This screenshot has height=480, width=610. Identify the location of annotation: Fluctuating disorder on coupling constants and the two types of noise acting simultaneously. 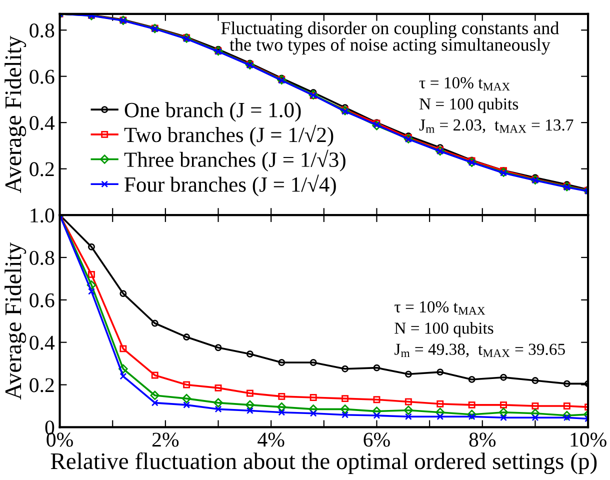
(390, 38).